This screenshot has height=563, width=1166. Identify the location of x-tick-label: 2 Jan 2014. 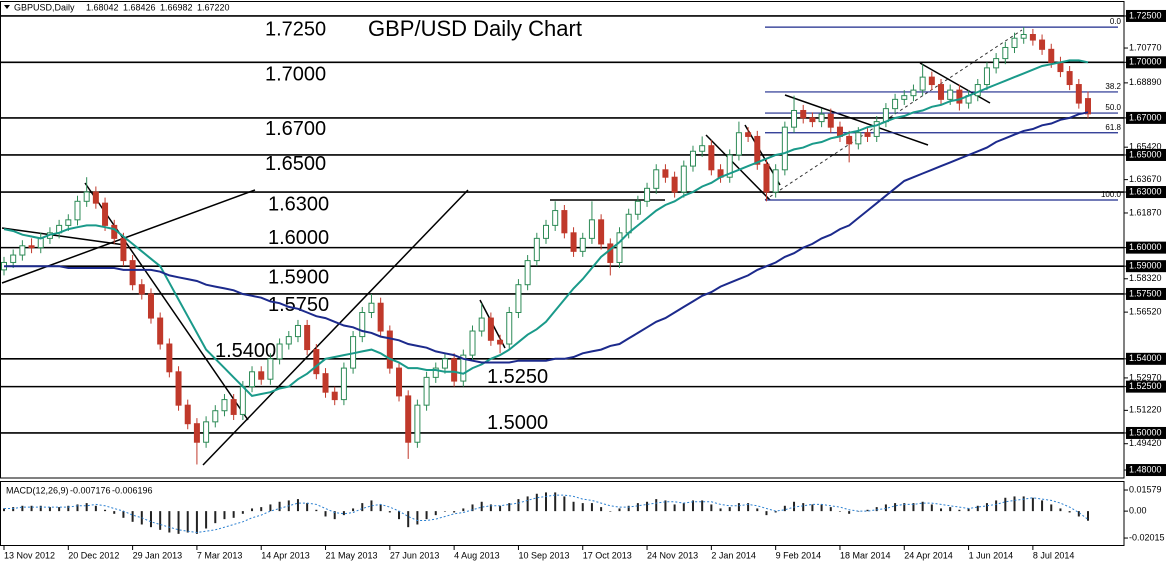
(733, 555).